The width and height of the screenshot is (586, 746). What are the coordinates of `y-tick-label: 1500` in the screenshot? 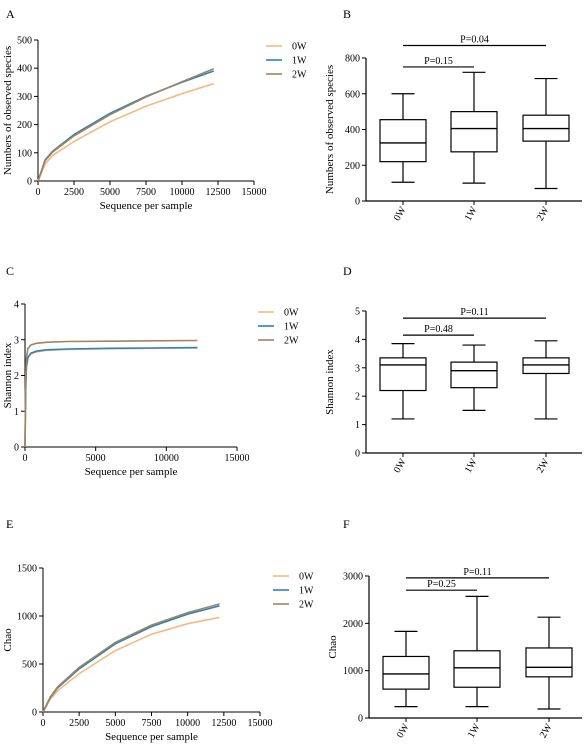 It's located at (27, 569).